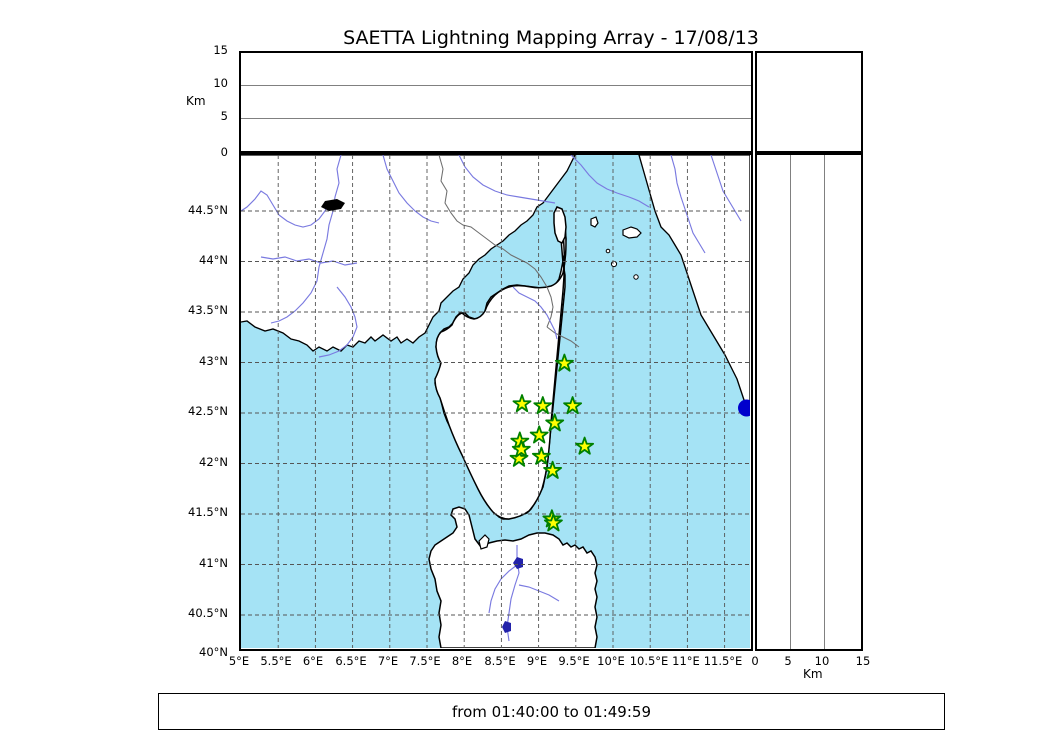 The height and width of the screenshot is (750, 1050). I want to click on vhf-source-marker, so click(744, 408).